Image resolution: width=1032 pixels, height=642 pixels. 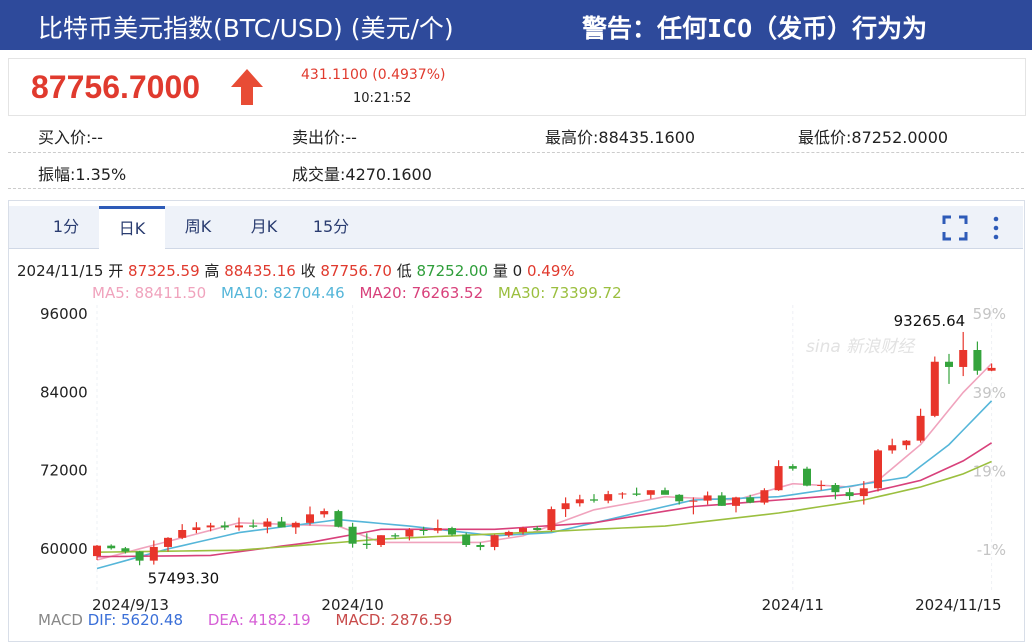 What do you see at coordinates (64, 549) in the screenshot?
I see `y-tick-label: 60000` at bounding box center [64, 549].